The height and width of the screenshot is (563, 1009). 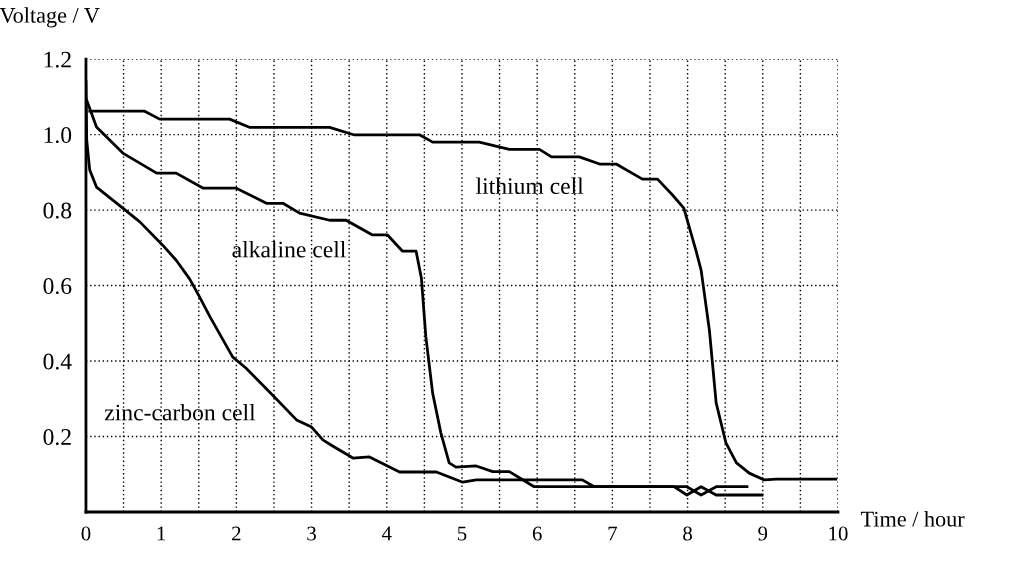 I want to click on x-tick-label: 9, so click(x=763, y=533).